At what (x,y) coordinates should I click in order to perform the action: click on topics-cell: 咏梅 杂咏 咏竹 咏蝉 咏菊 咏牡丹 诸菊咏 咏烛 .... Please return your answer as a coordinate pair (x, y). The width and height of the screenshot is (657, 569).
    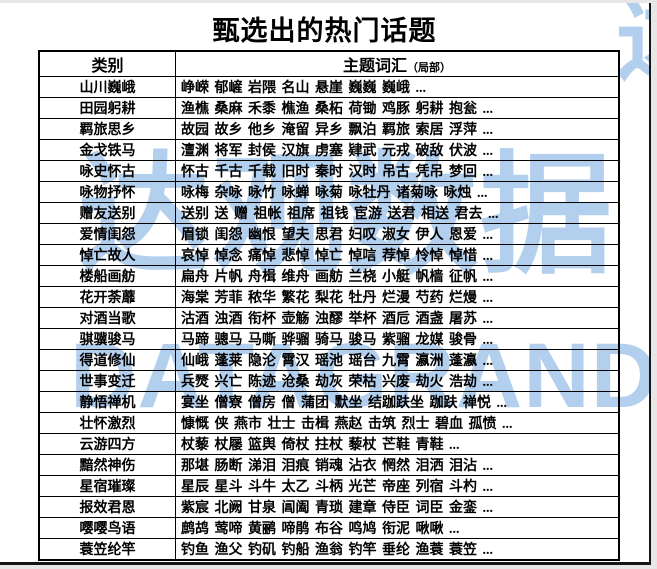
    Looking at the image, I should click on (397, 192).